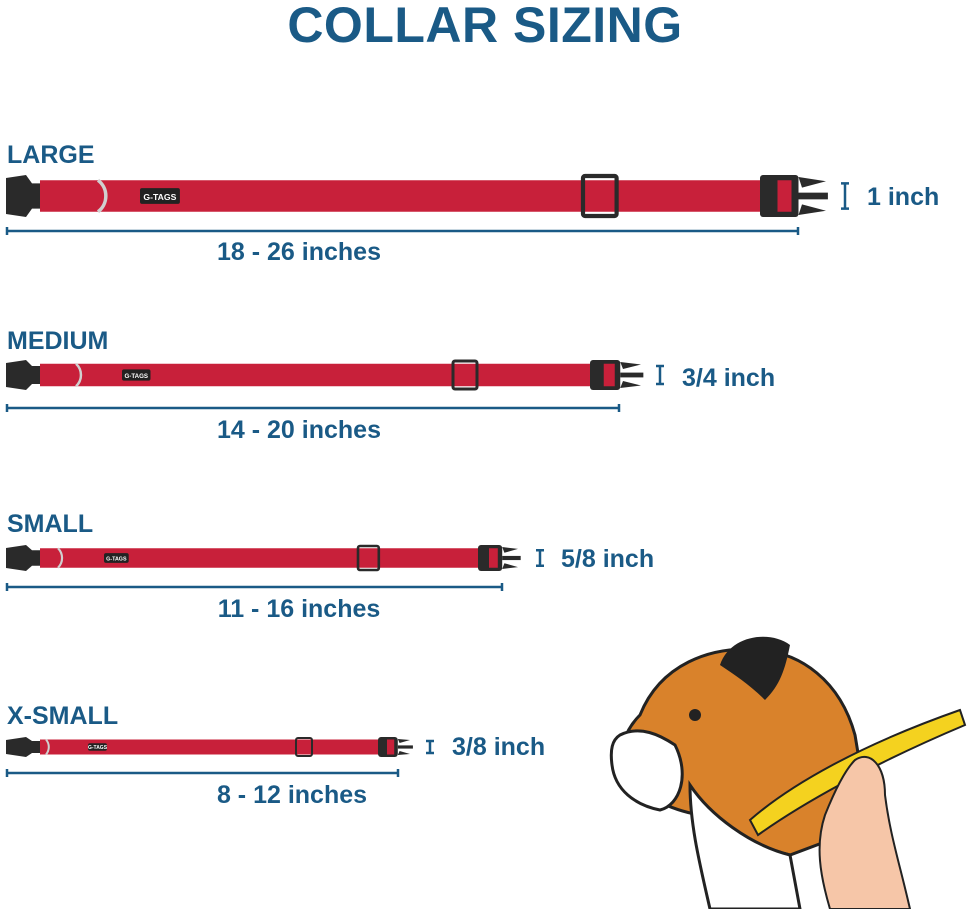 This screenshot has height=909, width=970. Describe the element at coordinates (299, 252) in the screenshot. I see `range-label-large: 18 - 26 inches` at that location.